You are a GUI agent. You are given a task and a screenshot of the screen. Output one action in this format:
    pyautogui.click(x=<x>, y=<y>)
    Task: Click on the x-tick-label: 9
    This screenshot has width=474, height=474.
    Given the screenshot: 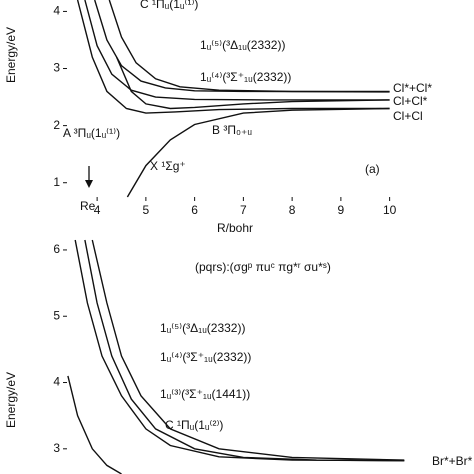 What is the action you would take?
    pyautogui.click(x=341, y=210)
    